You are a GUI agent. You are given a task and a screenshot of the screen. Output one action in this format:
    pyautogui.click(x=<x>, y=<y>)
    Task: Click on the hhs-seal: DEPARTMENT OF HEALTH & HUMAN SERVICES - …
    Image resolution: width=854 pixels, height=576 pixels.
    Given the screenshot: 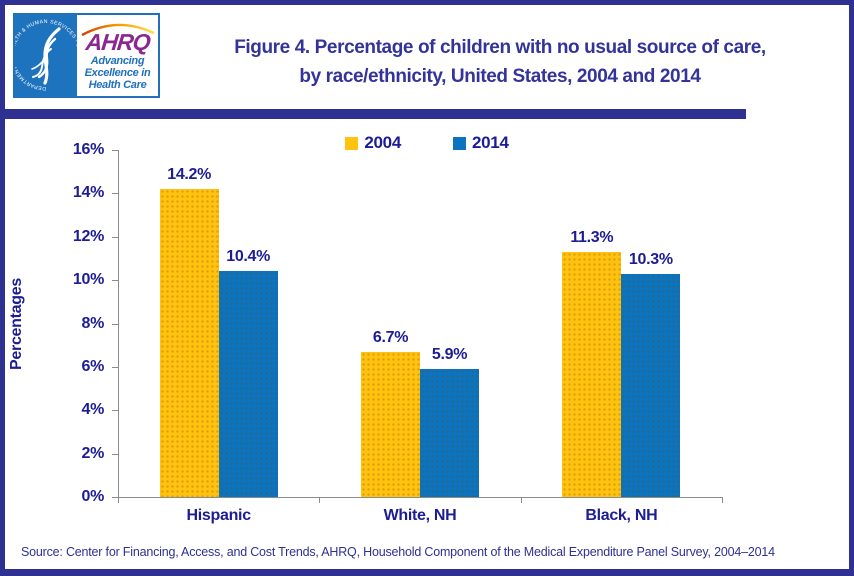 What is the action you would take?
    pyautogui.click(x=46, y=55)
    